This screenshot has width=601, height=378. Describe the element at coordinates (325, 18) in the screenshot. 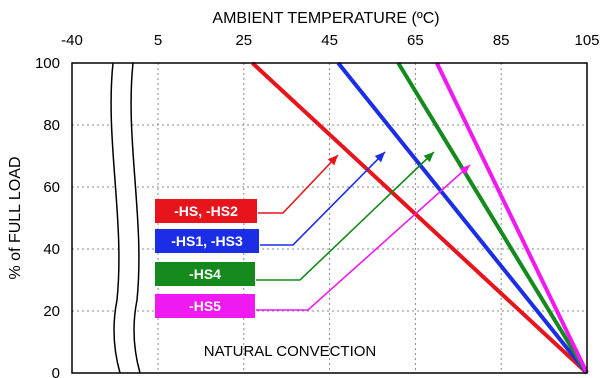

I see `x-axis-title: AMBIENT TEMPERATURE (ºC)` at that location.